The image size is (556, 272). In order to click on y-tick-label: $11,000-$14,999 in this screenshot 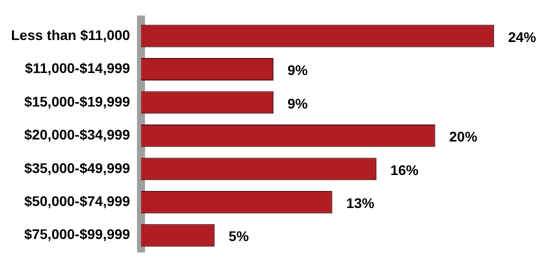, I will do `click(77, 68)`.